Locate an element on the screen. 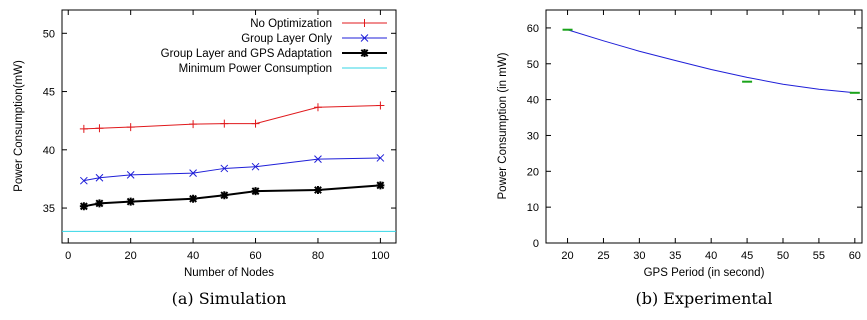 The width and height of the screenshot is (867, 320). x-tick-label: 0 is located at coordinates (68, 256).